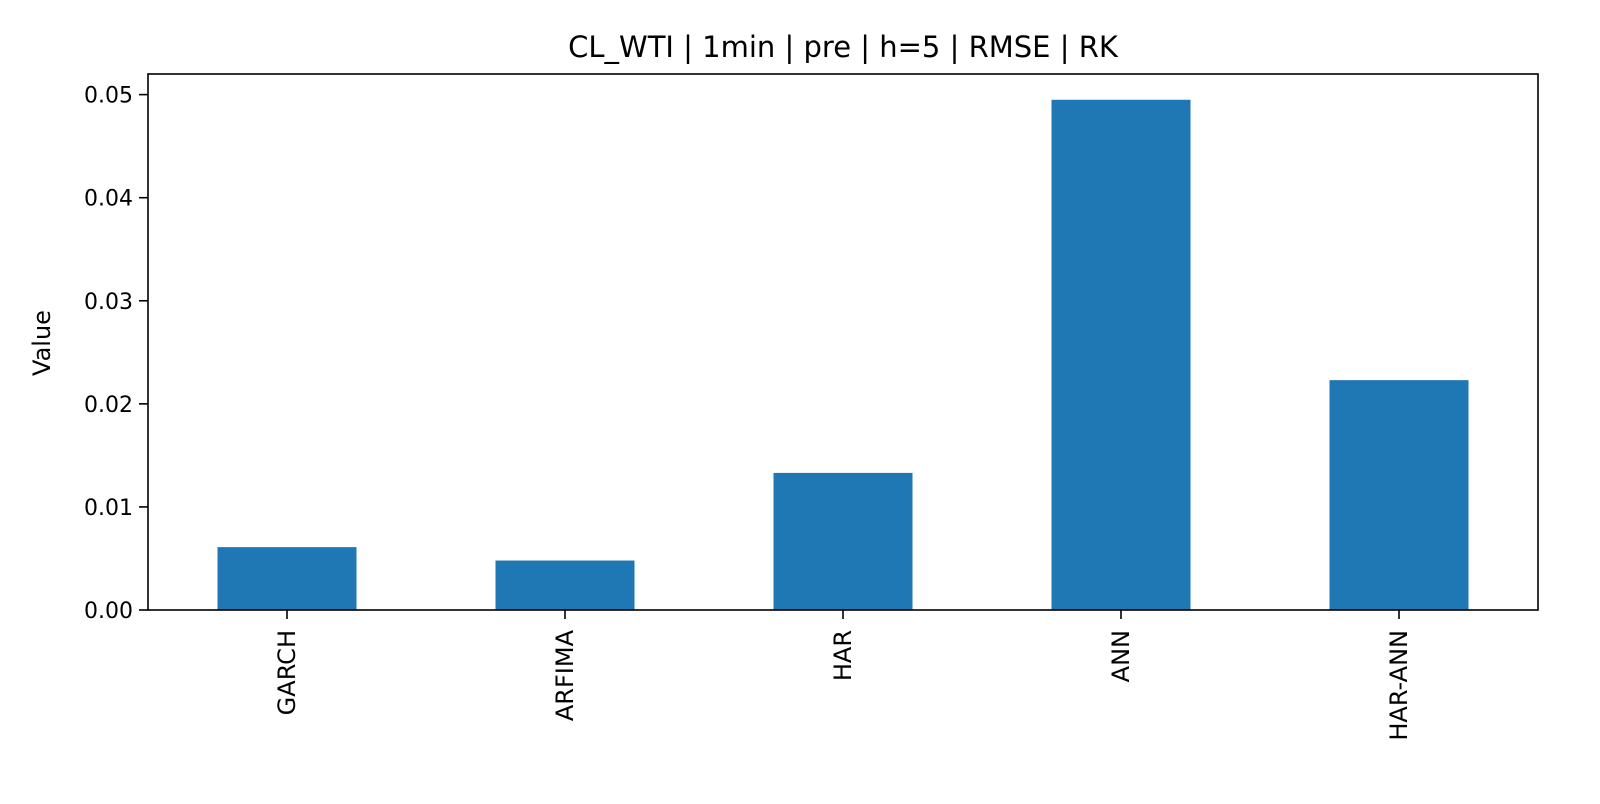  I want to click on bar-har-ann, so click(1399, 495).